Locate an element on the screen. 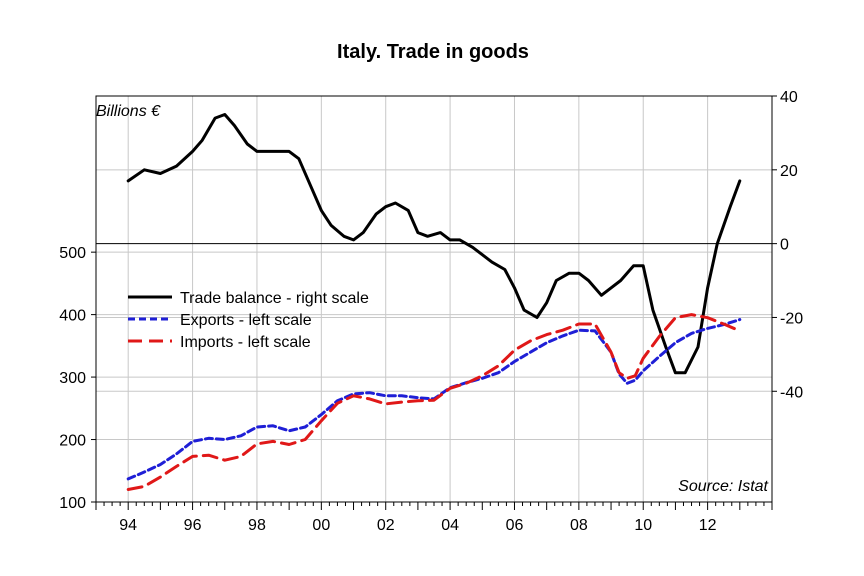 The image size is (864, 576). x-tick-label: 06 is located at coordinates (515, 525).